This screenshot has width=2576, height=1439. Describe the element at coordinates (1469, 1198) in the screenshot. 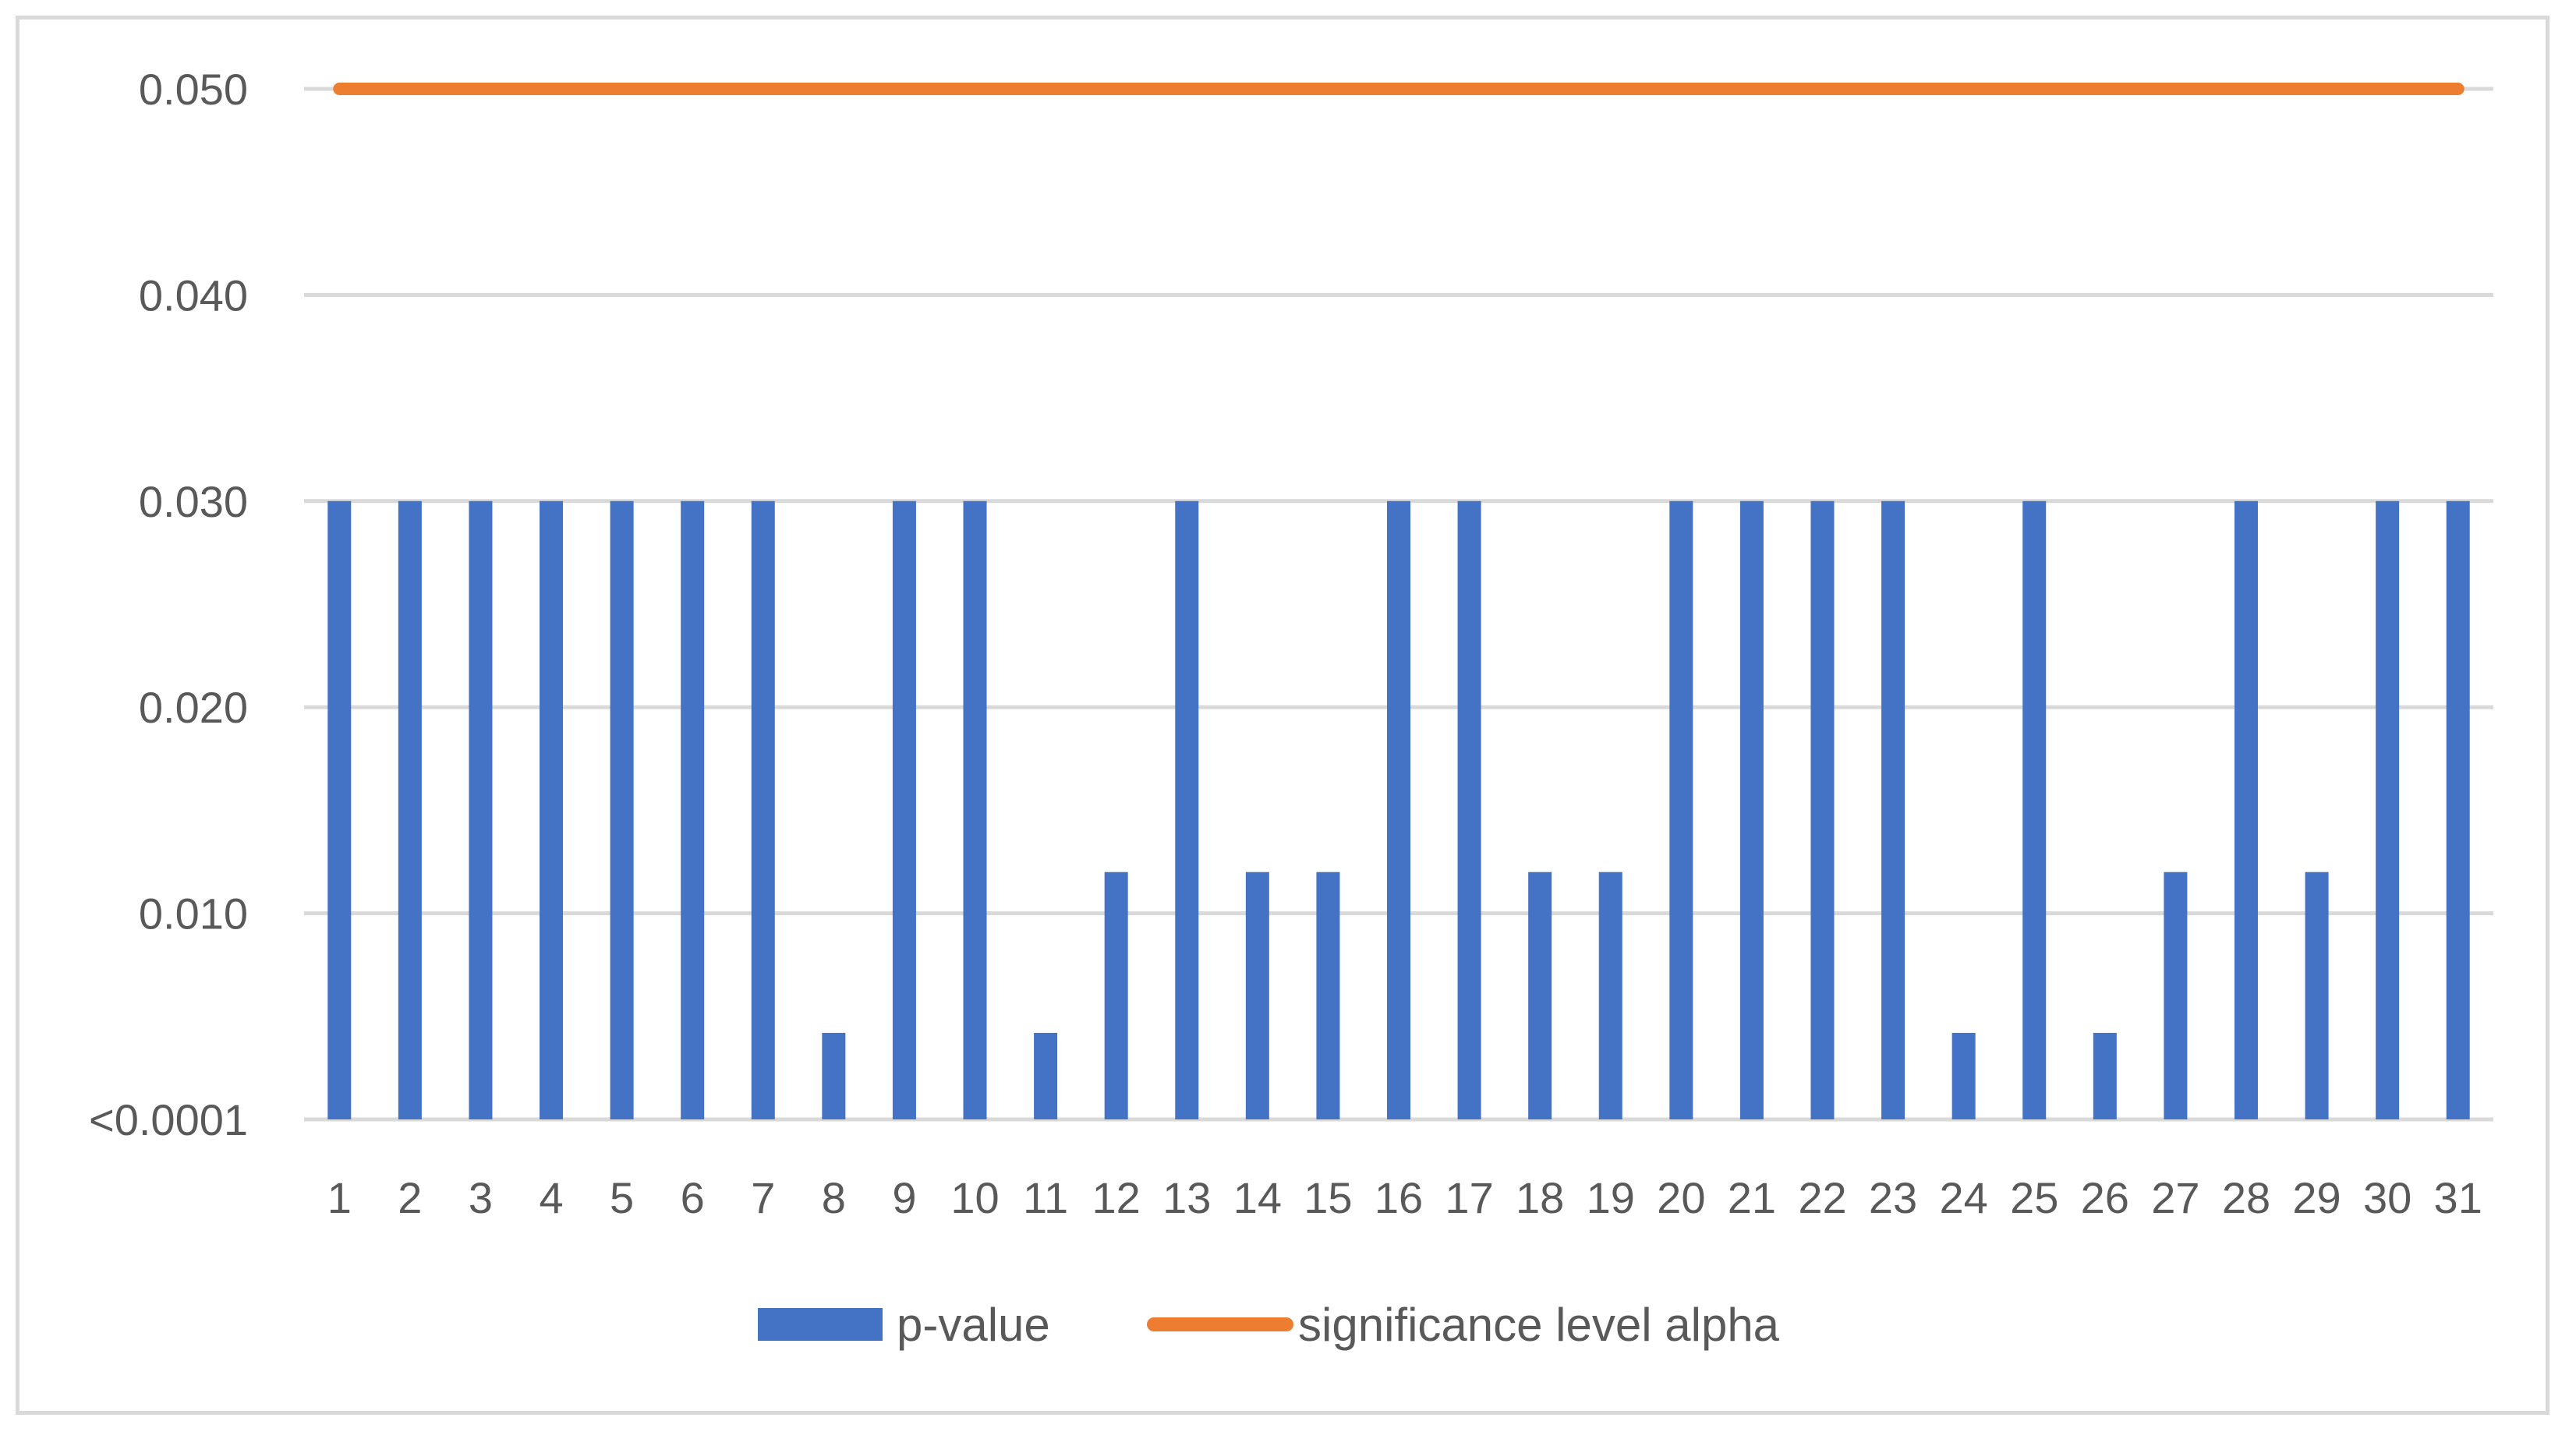

I see `x-tick-label: 17` at that location.